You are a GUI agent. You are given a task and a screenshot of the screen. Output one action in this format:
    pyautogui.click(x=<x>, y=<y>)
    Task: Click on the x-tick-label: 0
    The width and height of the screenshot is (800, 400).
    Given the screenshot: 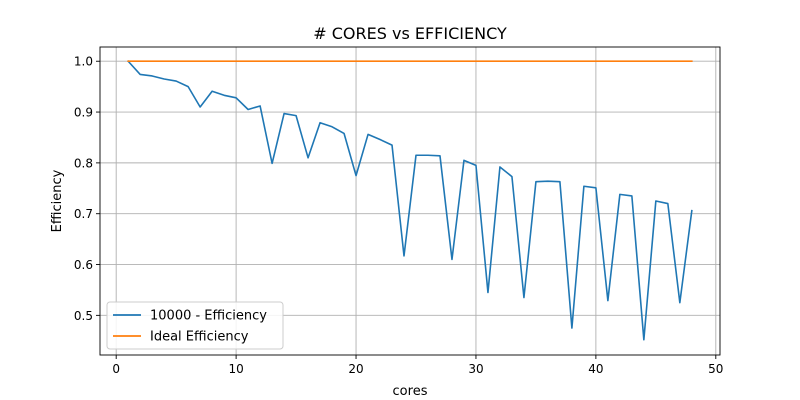 What is the action you would take?
    pyautogui.click(x=116, y=369)
    